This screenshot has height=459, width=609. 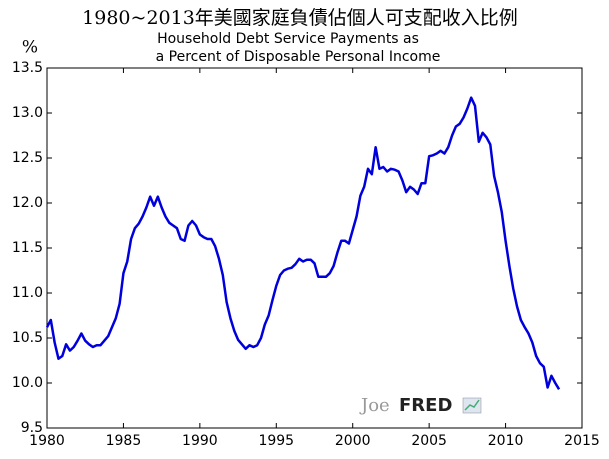 What do you see at coordinates (32, 428) in the screenshot?
I see `y-tick-label: 9.5` at bounding box center [32, 428].